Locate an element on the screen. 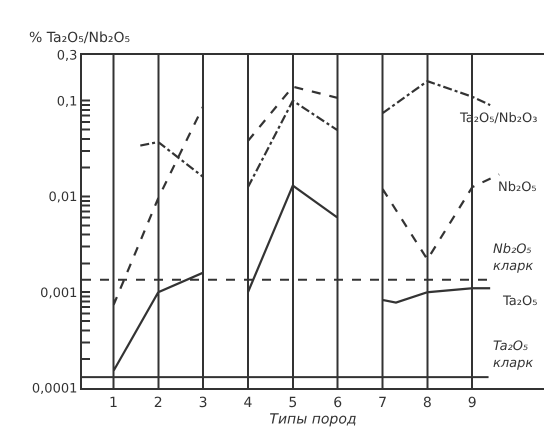 Image resolution: width=544 pixels, height=445 pixels. x-tick-label: 9 is located at coordinates (472, 402).